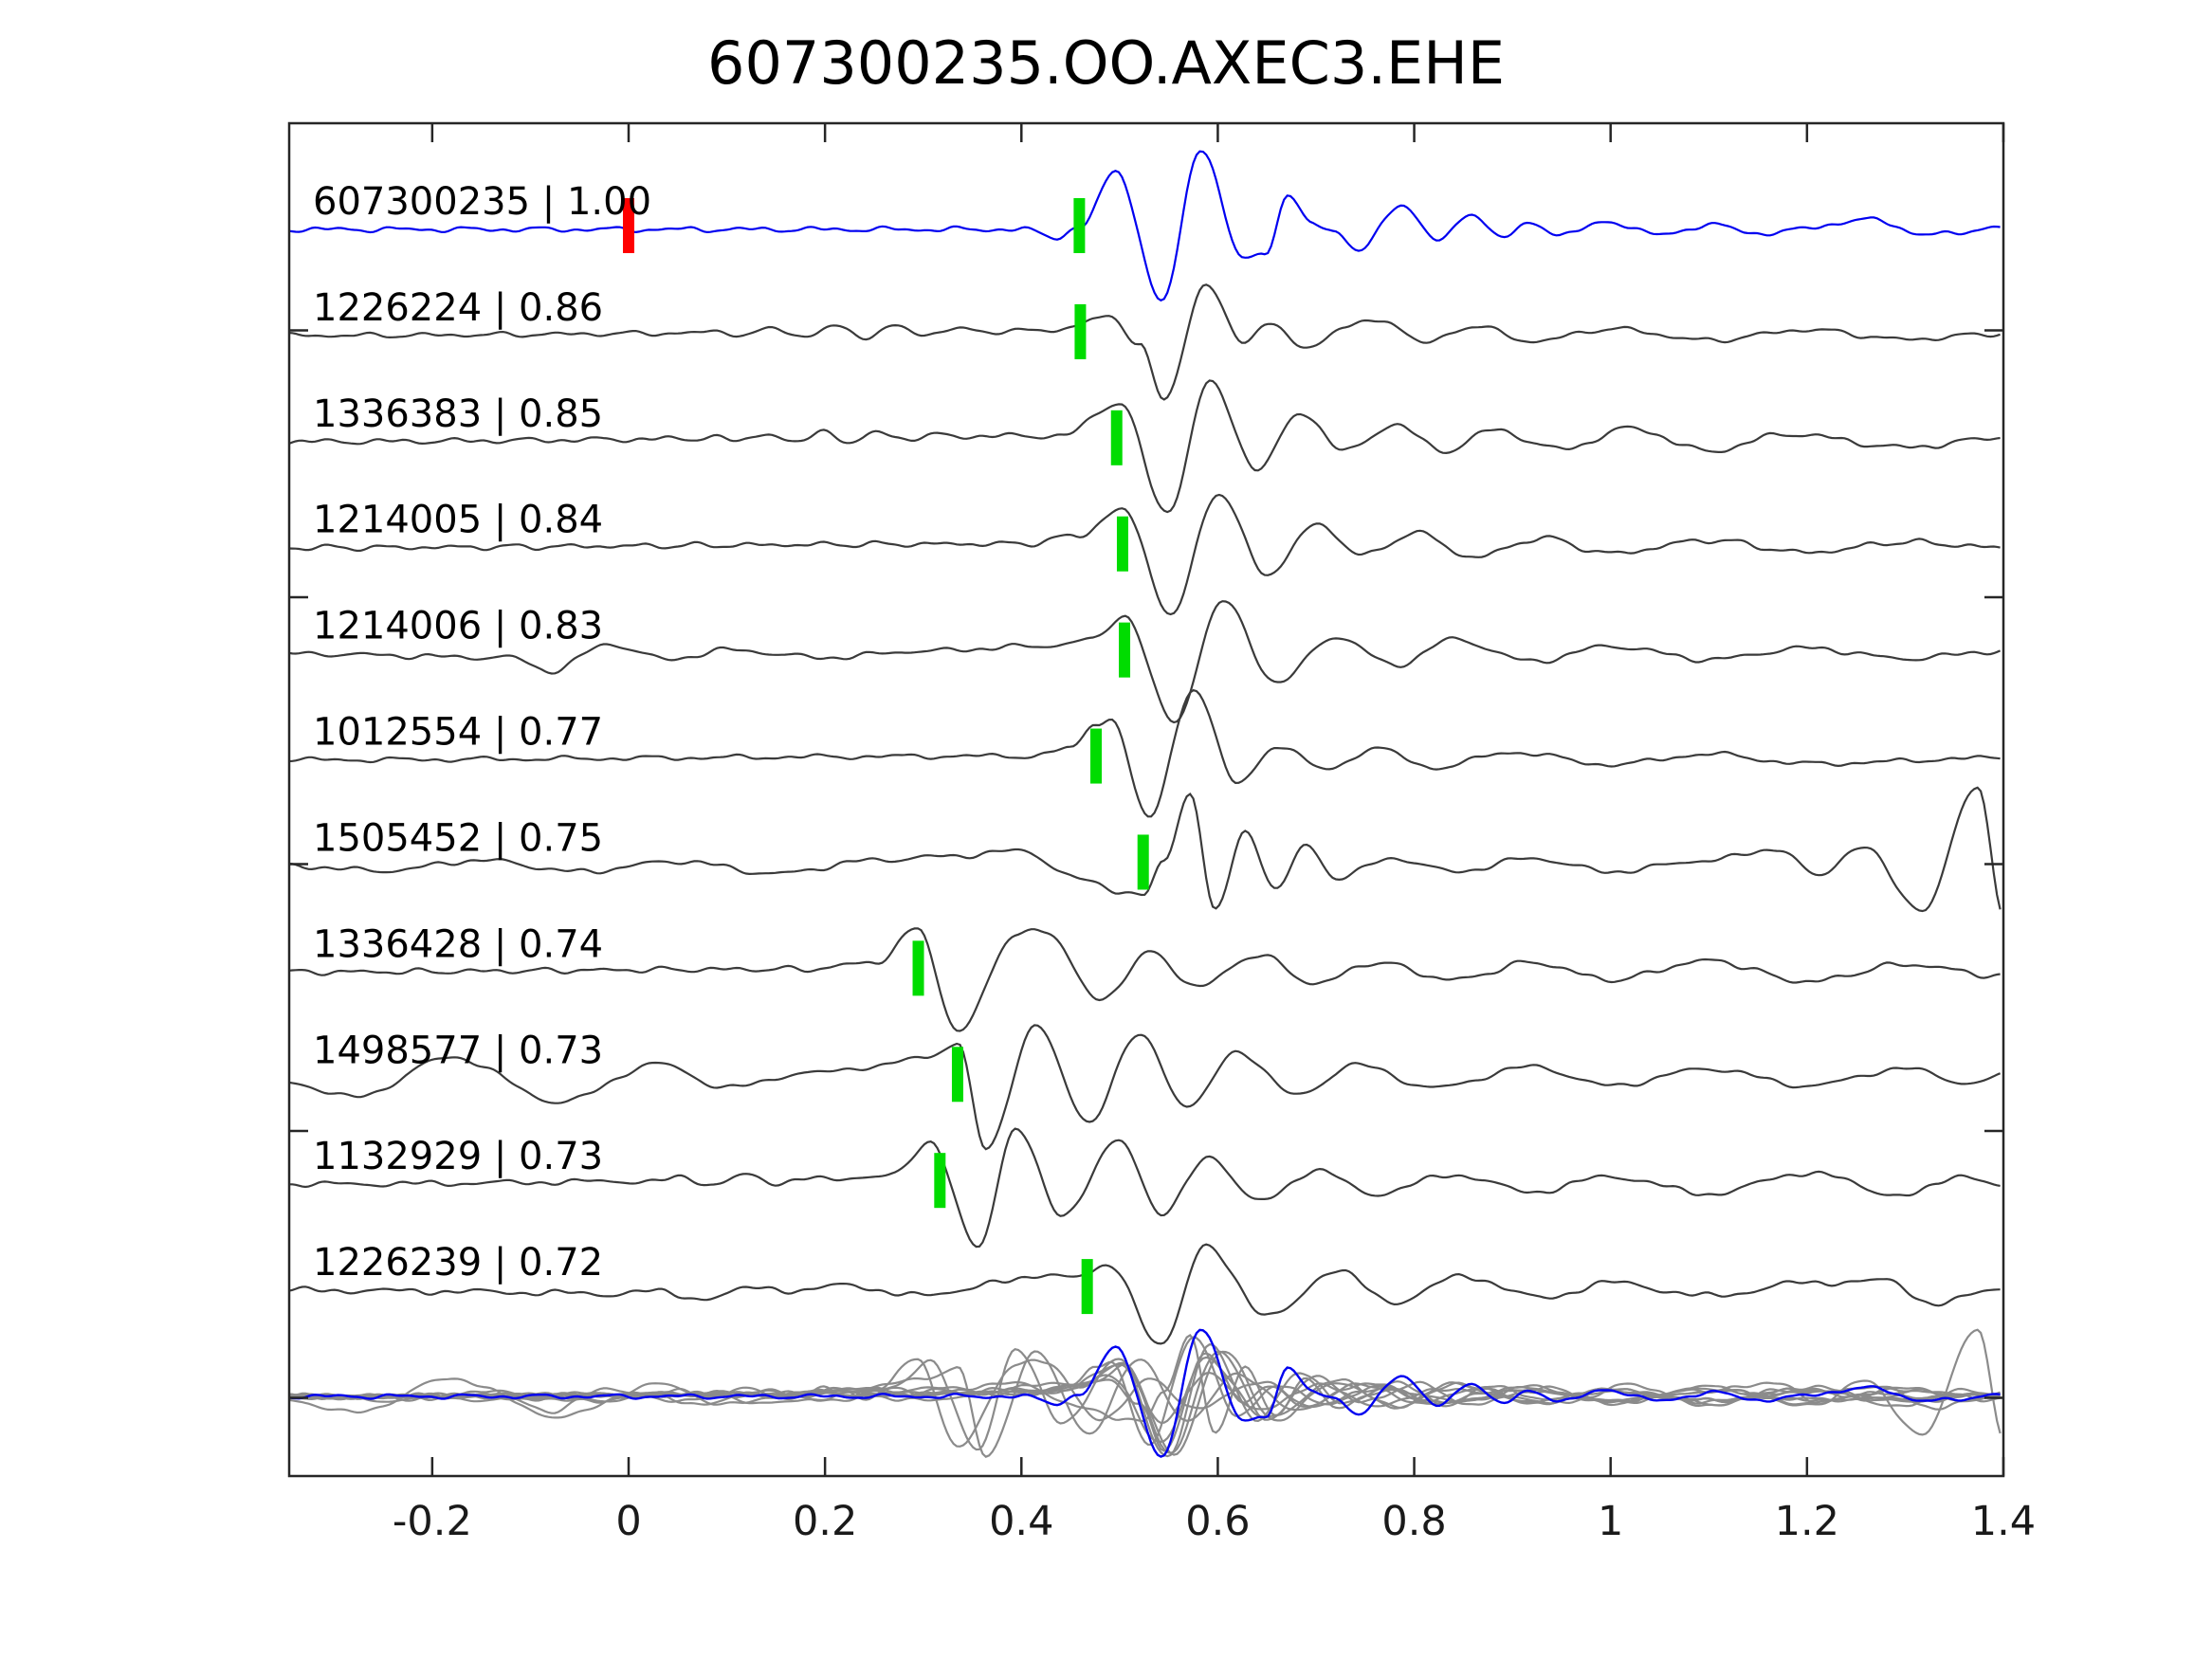 The width and height of the screenshot is (2212, 1659). Describe the element at coordinates (1217, 1521) in the screenshot. I see `x-tick-label: 0.6` at that location.